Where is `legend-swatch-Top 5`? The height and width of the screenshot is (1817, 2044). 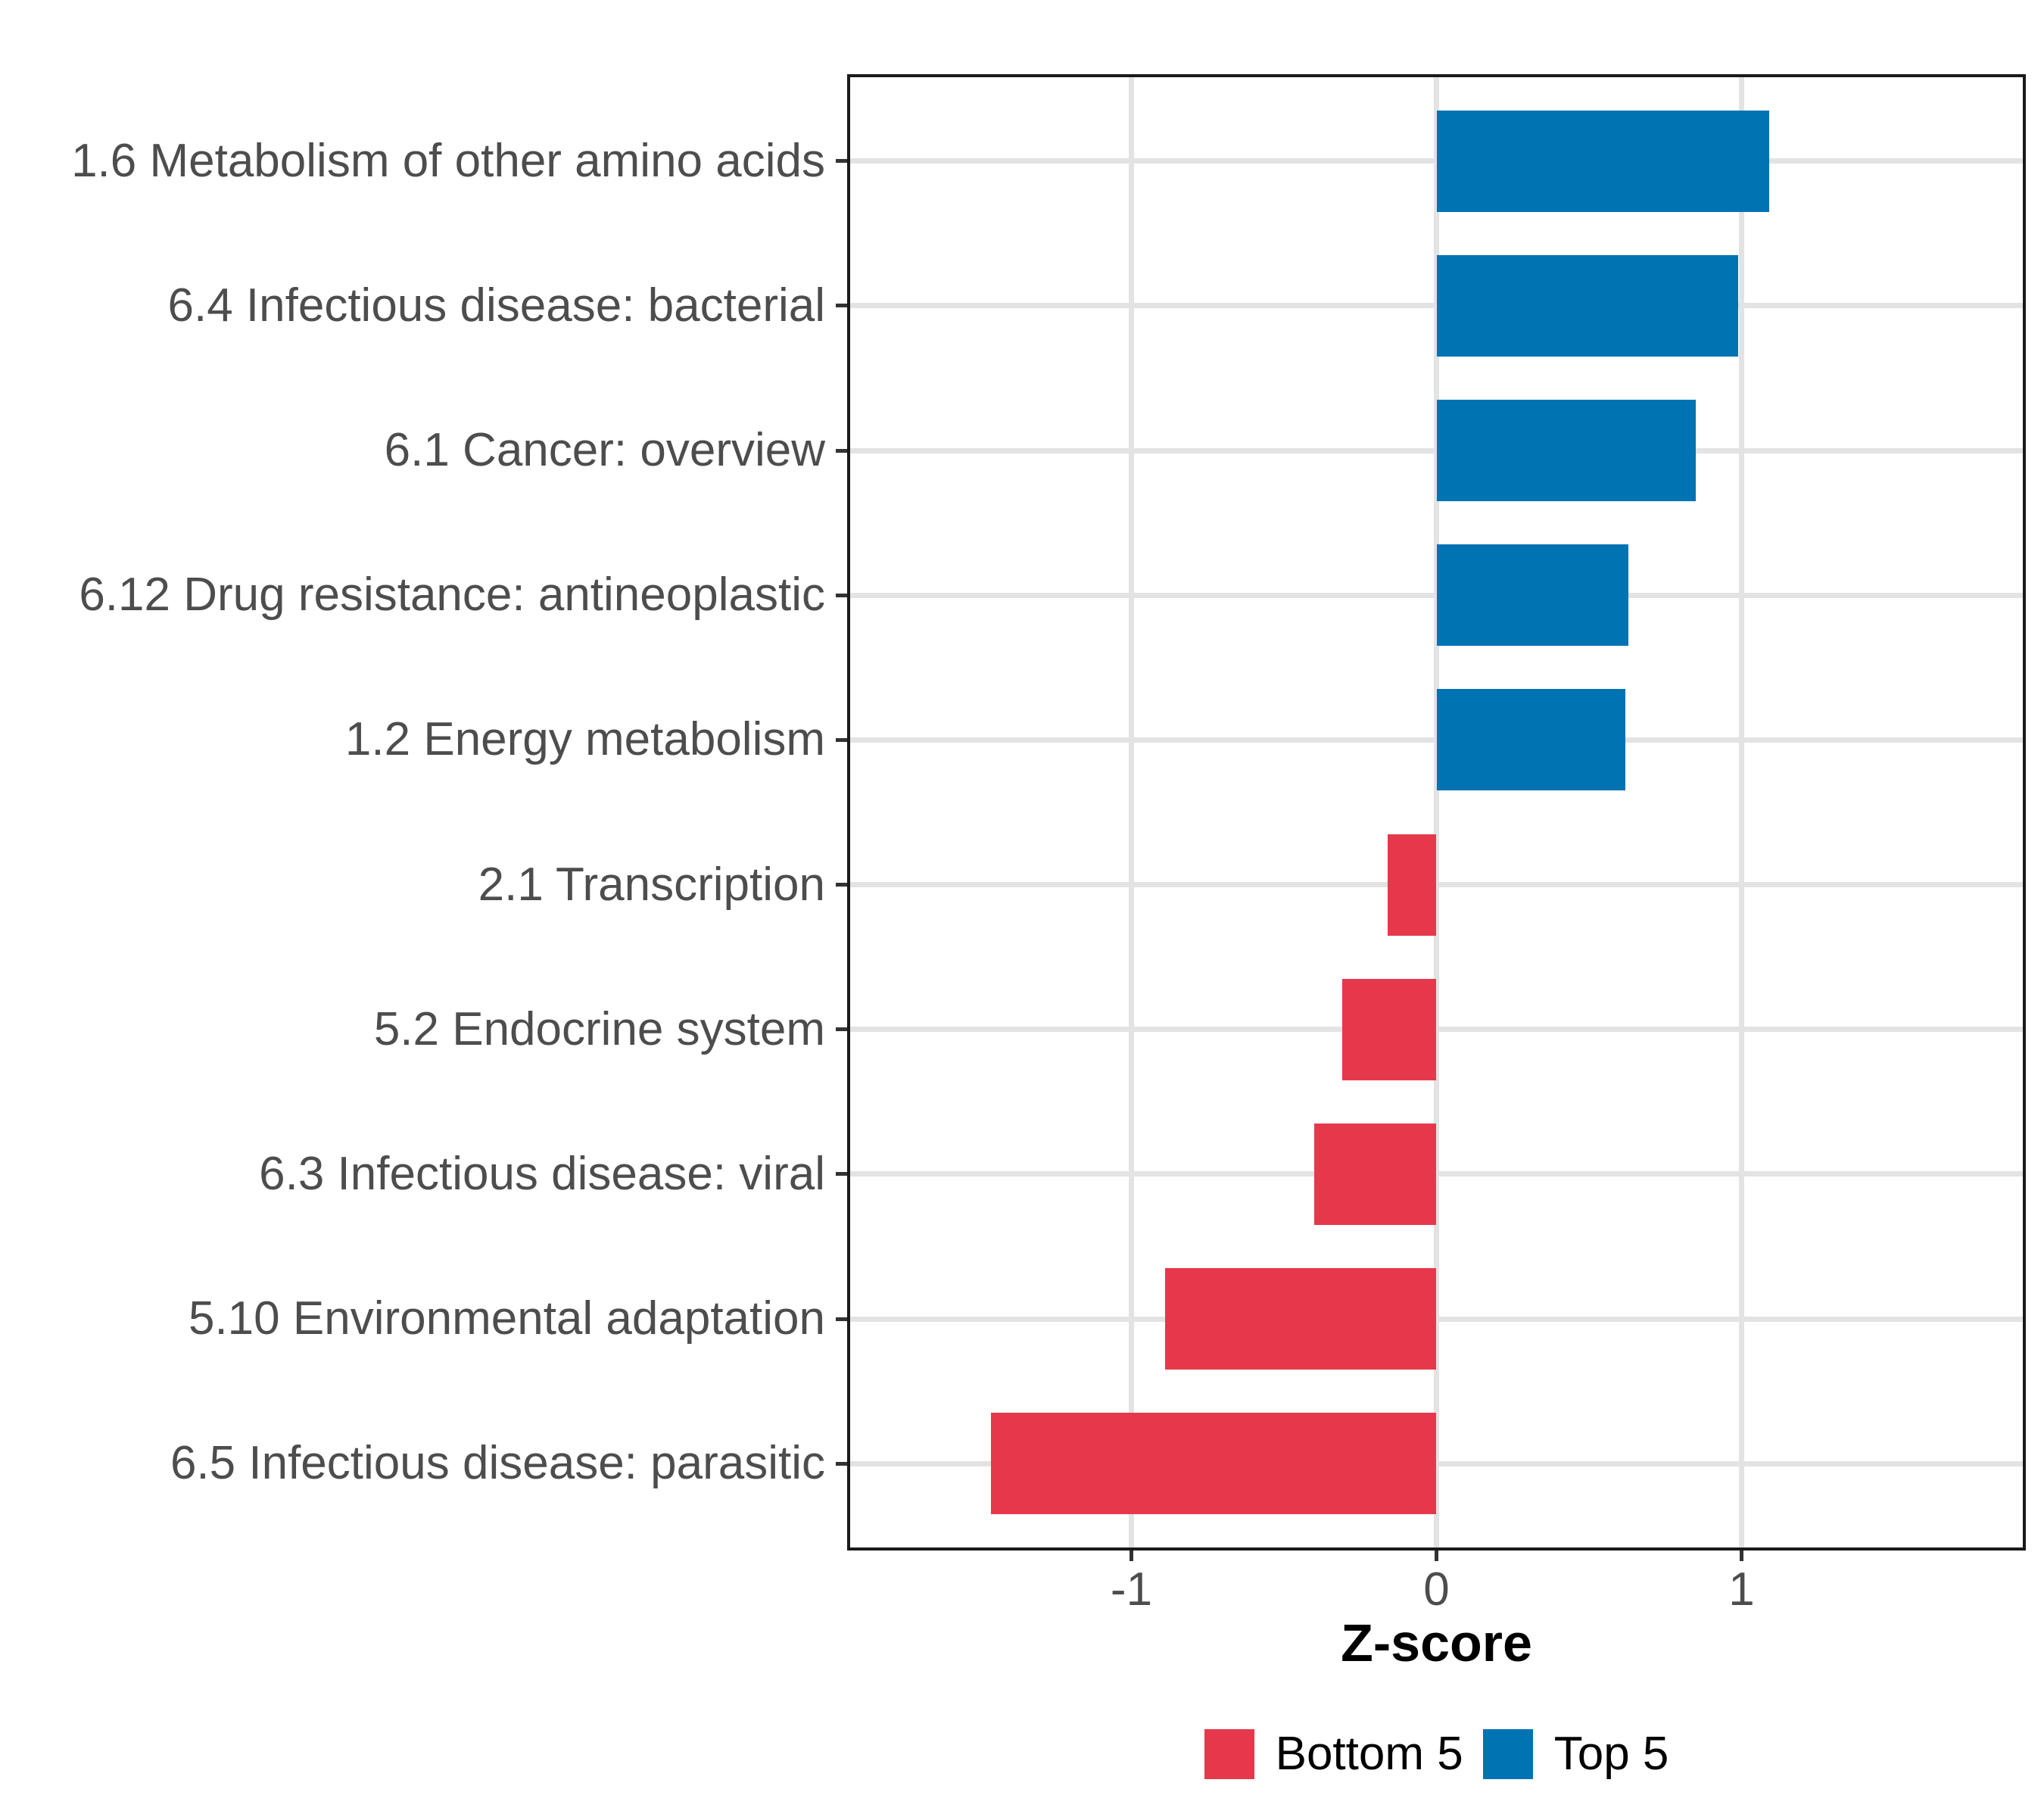 legend-swatch-Top 5 is located at coordinates (1507, 1754).